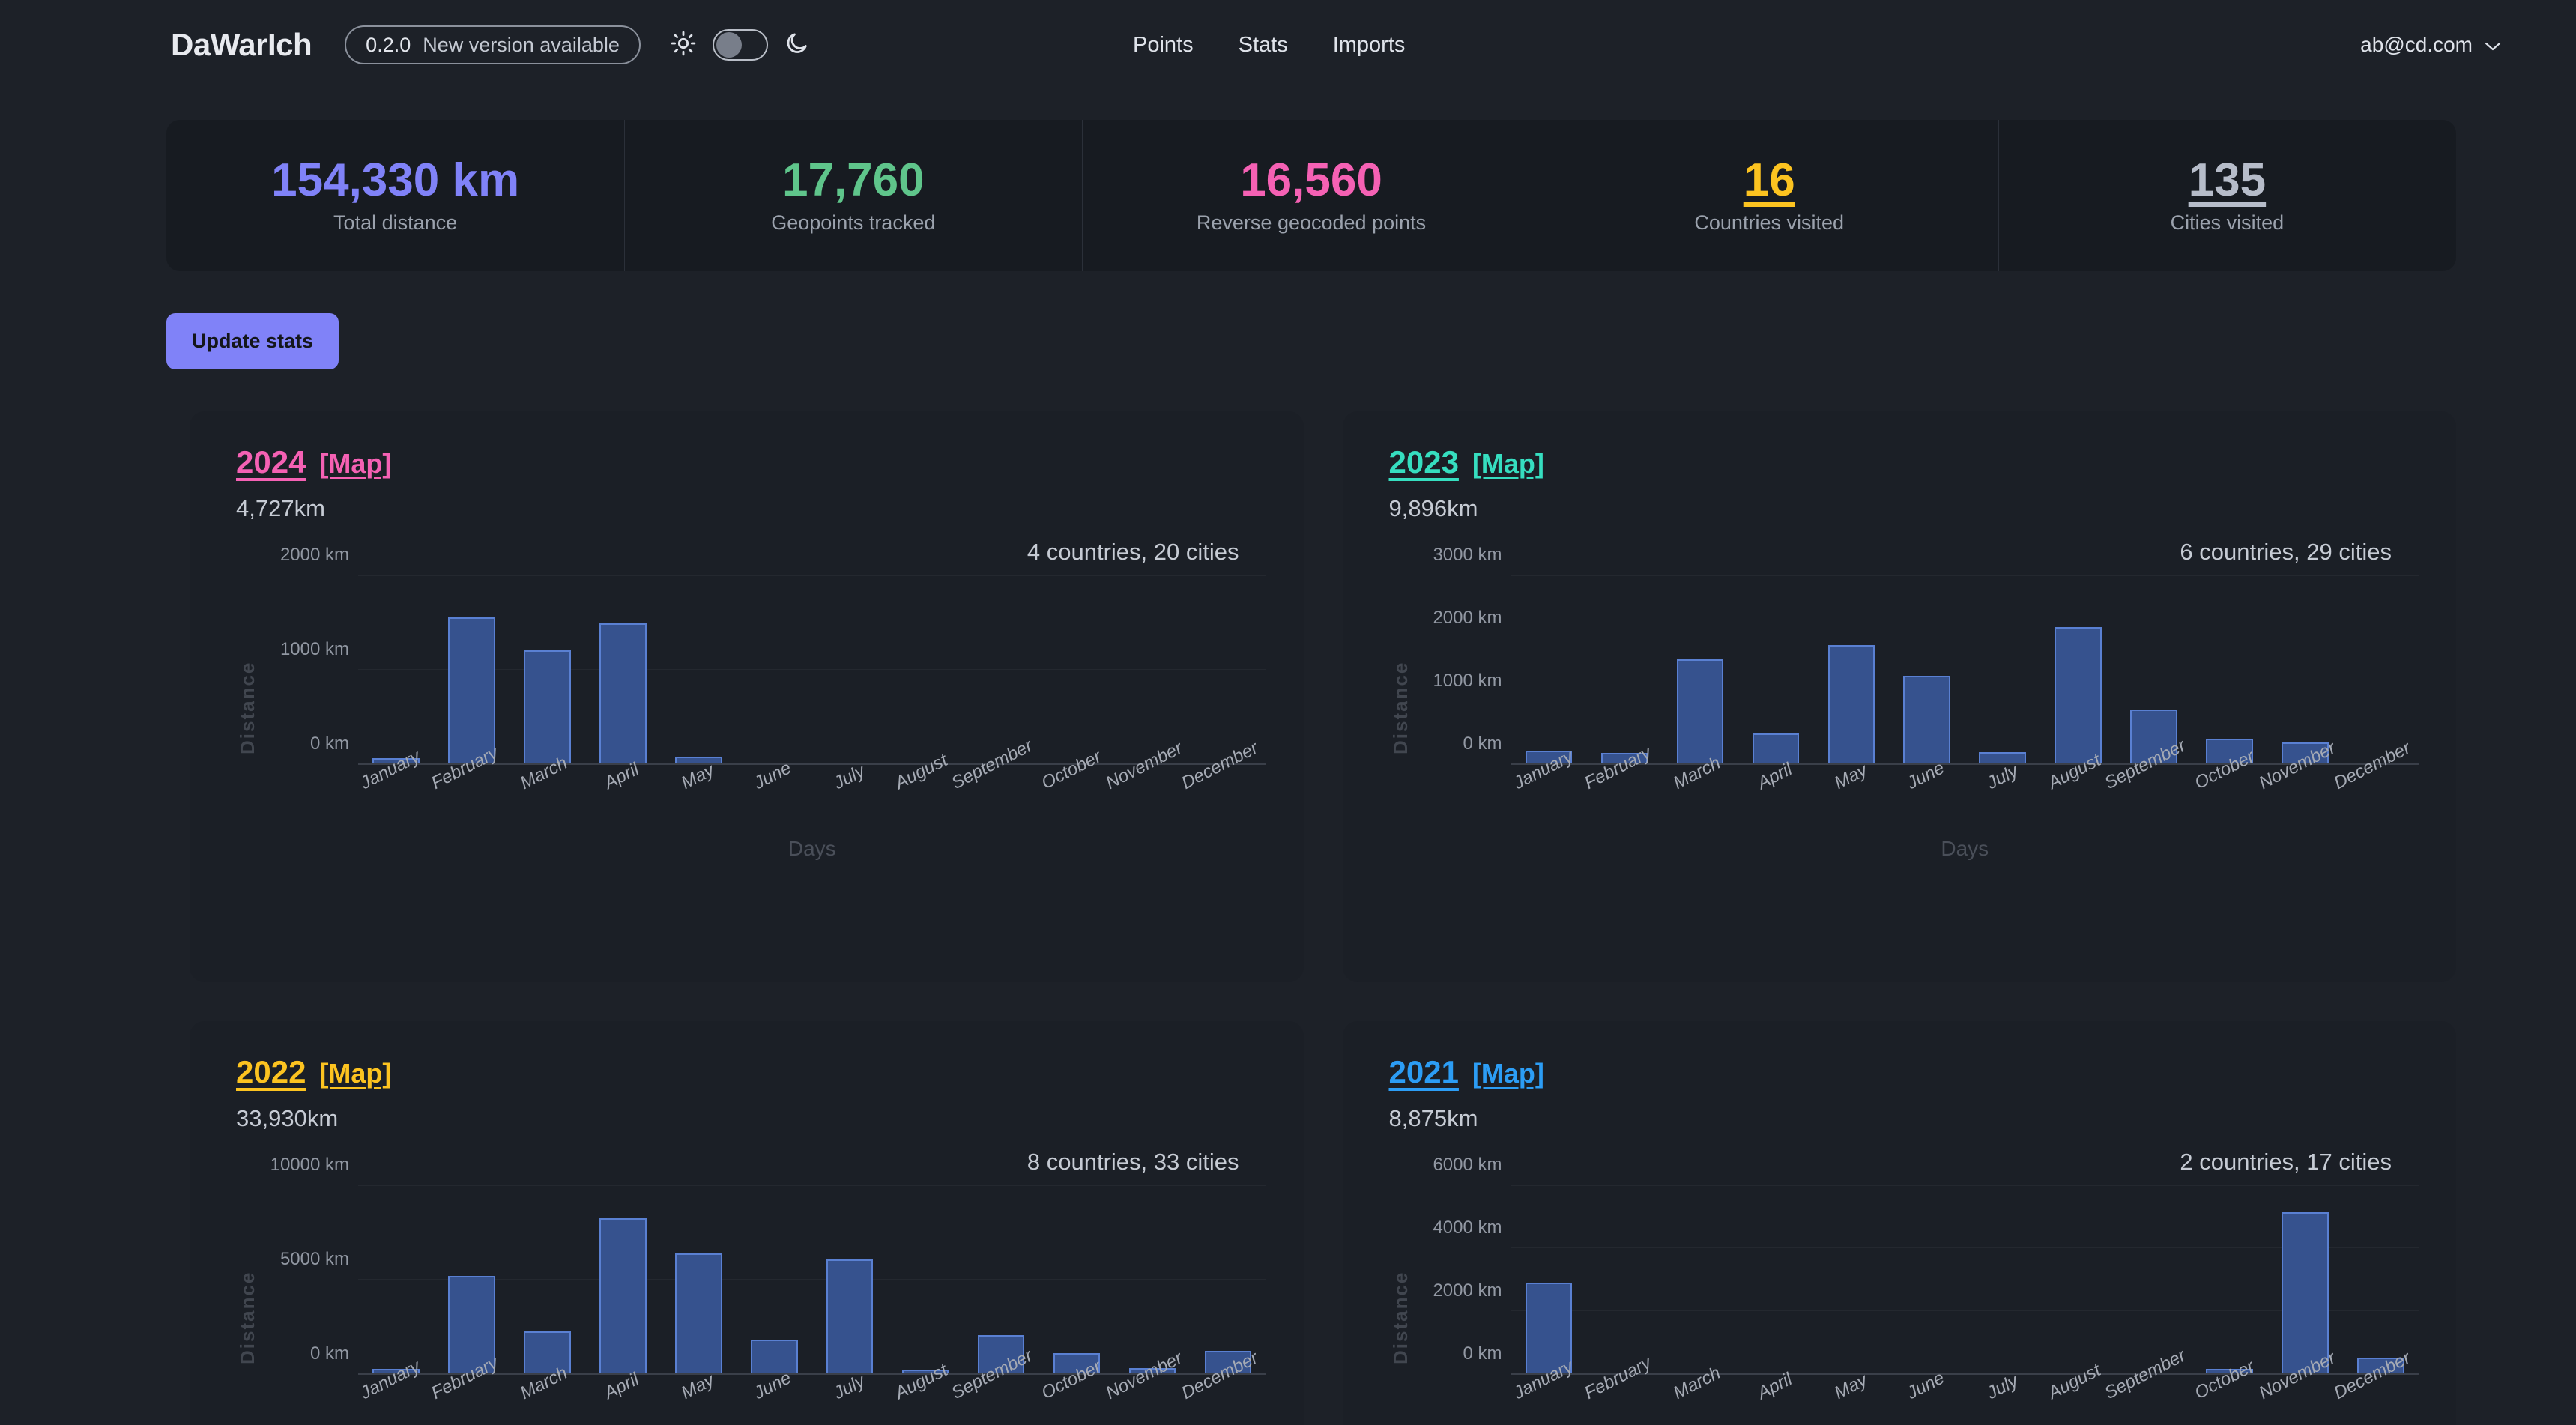 This screenshot has width=2576, height=1425. What do you see at coordinates (683, 45) in the screenshot?
I see `sun-icon` at bounding box center [683, 45].